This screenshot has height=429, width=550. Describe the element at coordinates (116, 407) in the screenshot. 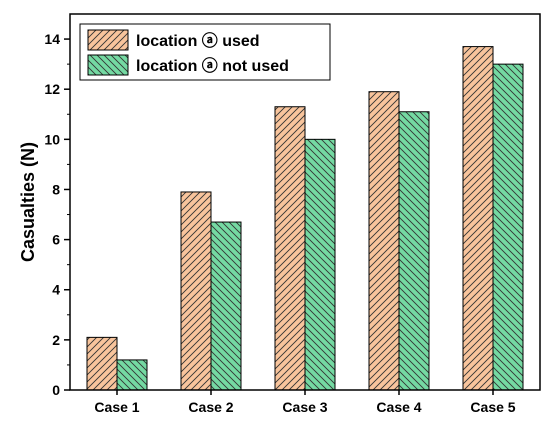

I see `x-tick-label: Case 1` at that location.